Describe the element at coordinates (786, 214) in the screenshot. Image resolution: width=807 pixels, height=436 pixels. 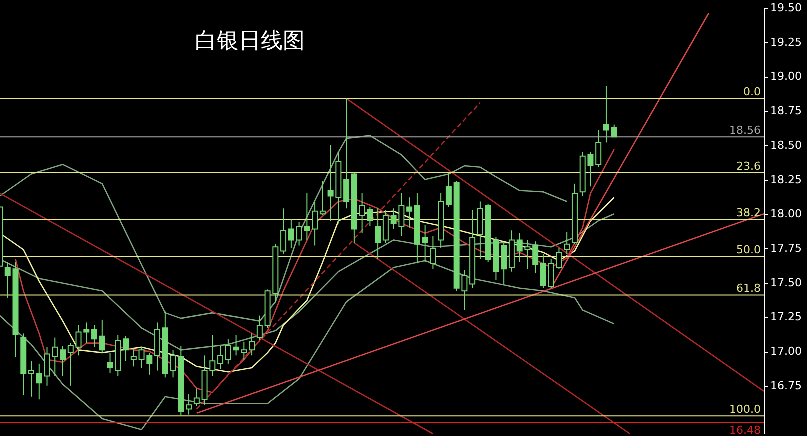
I see `y-tick-label: 18.00` at that location.